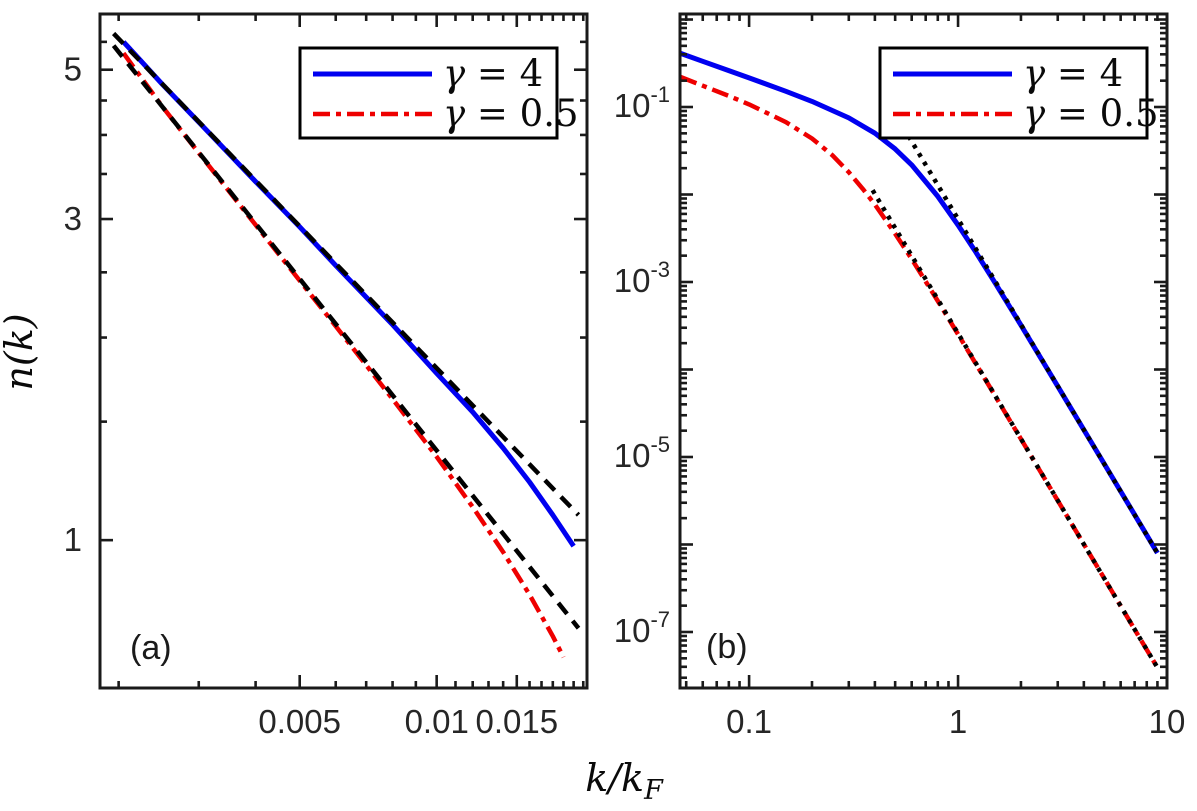 This screenshot has width=1197, height=811. I want to click on legend-b: γ = 4γ = 0.5, so click(1018, 93).